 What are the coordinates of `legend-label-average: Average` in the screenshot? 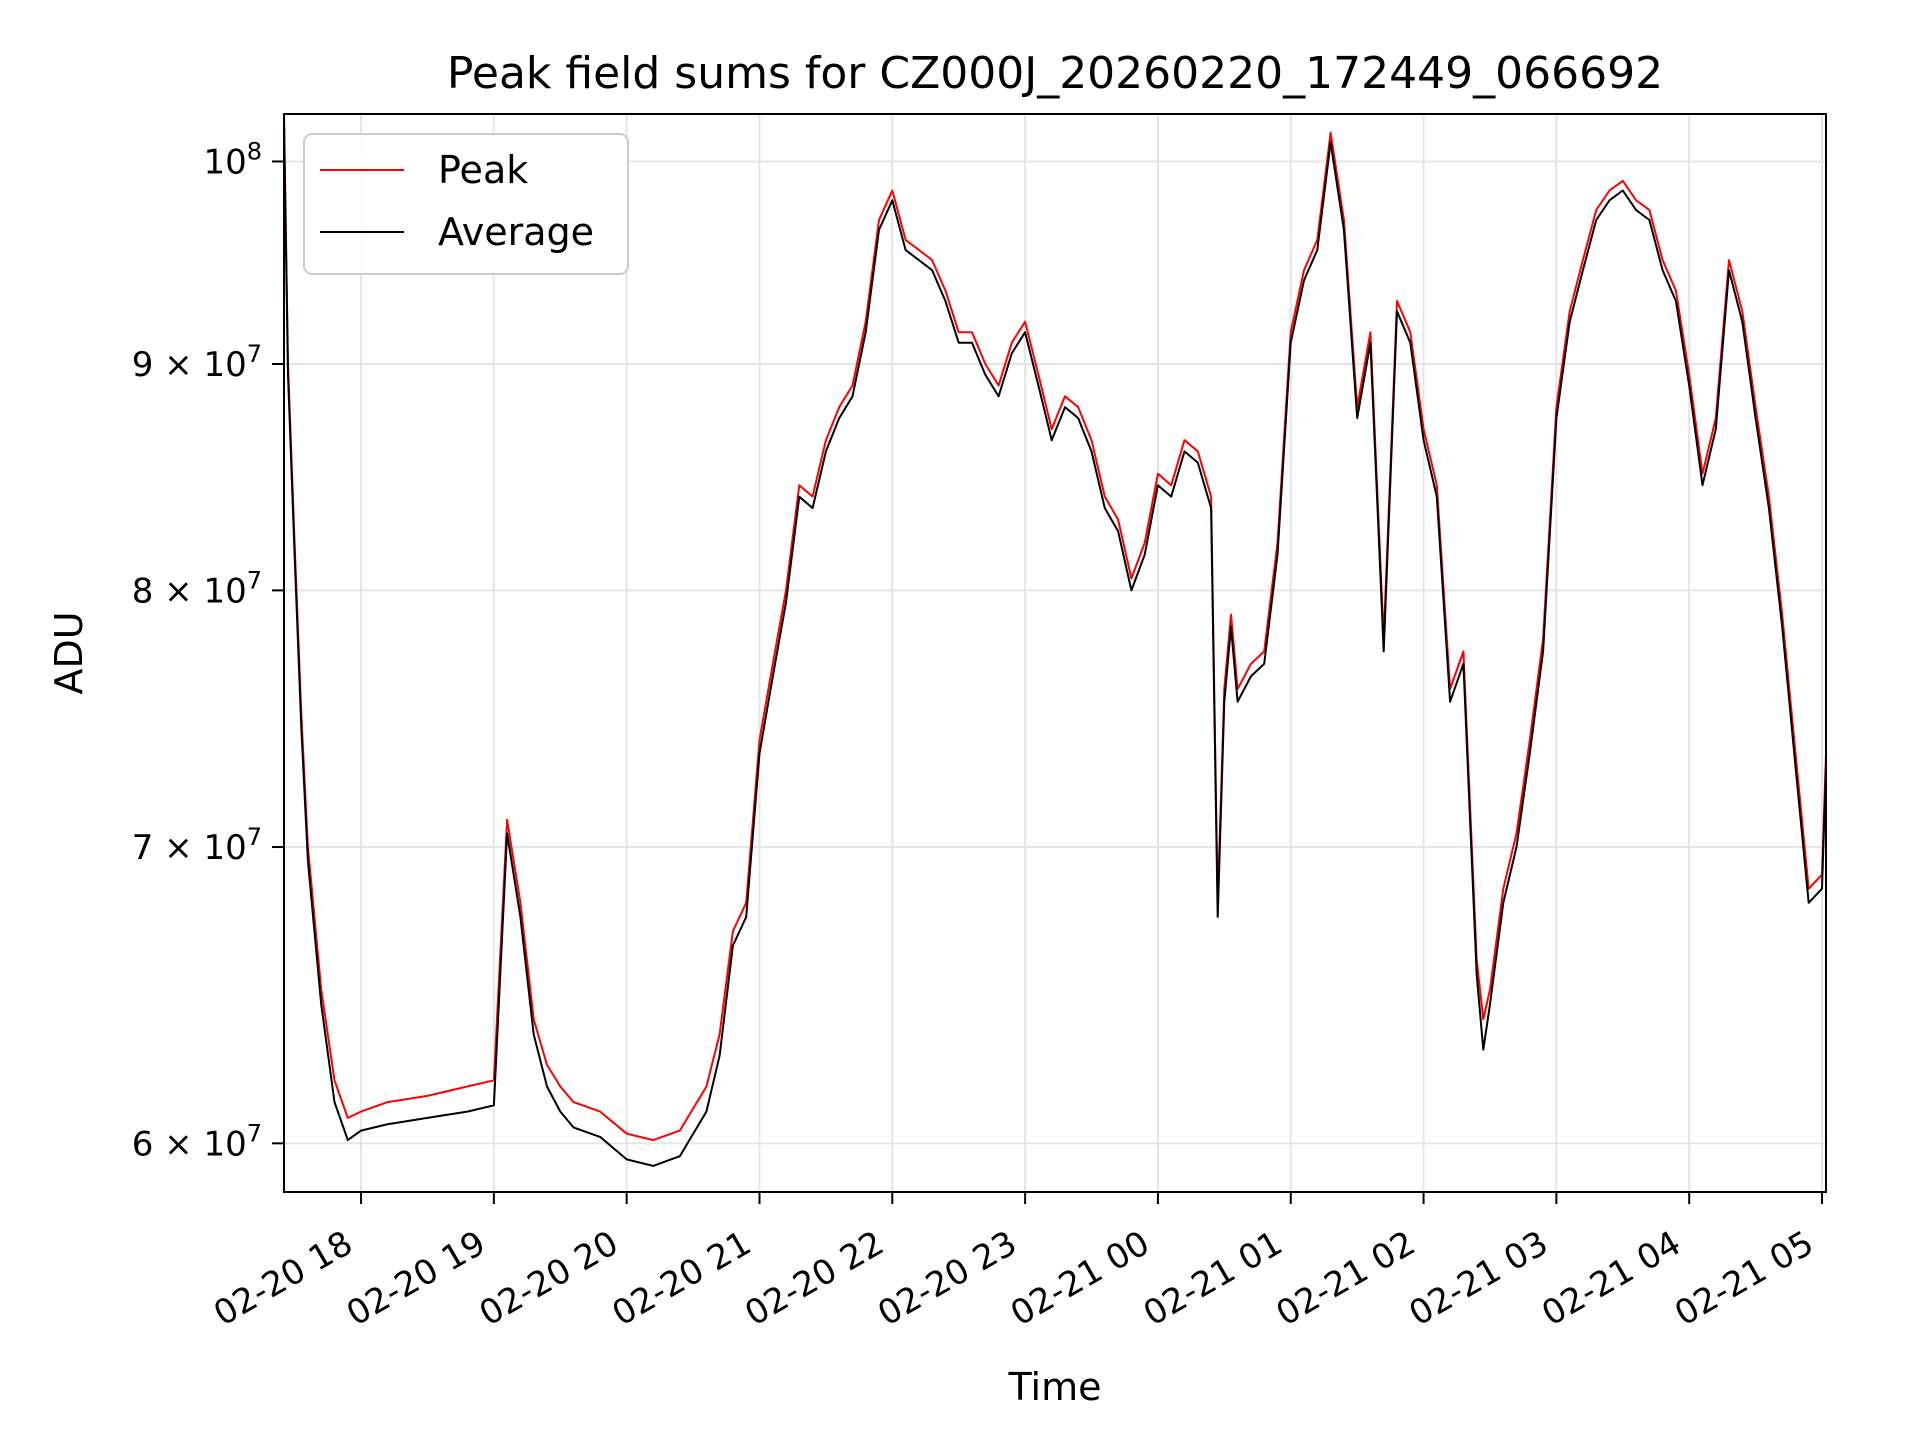 It's located at (516, 232).